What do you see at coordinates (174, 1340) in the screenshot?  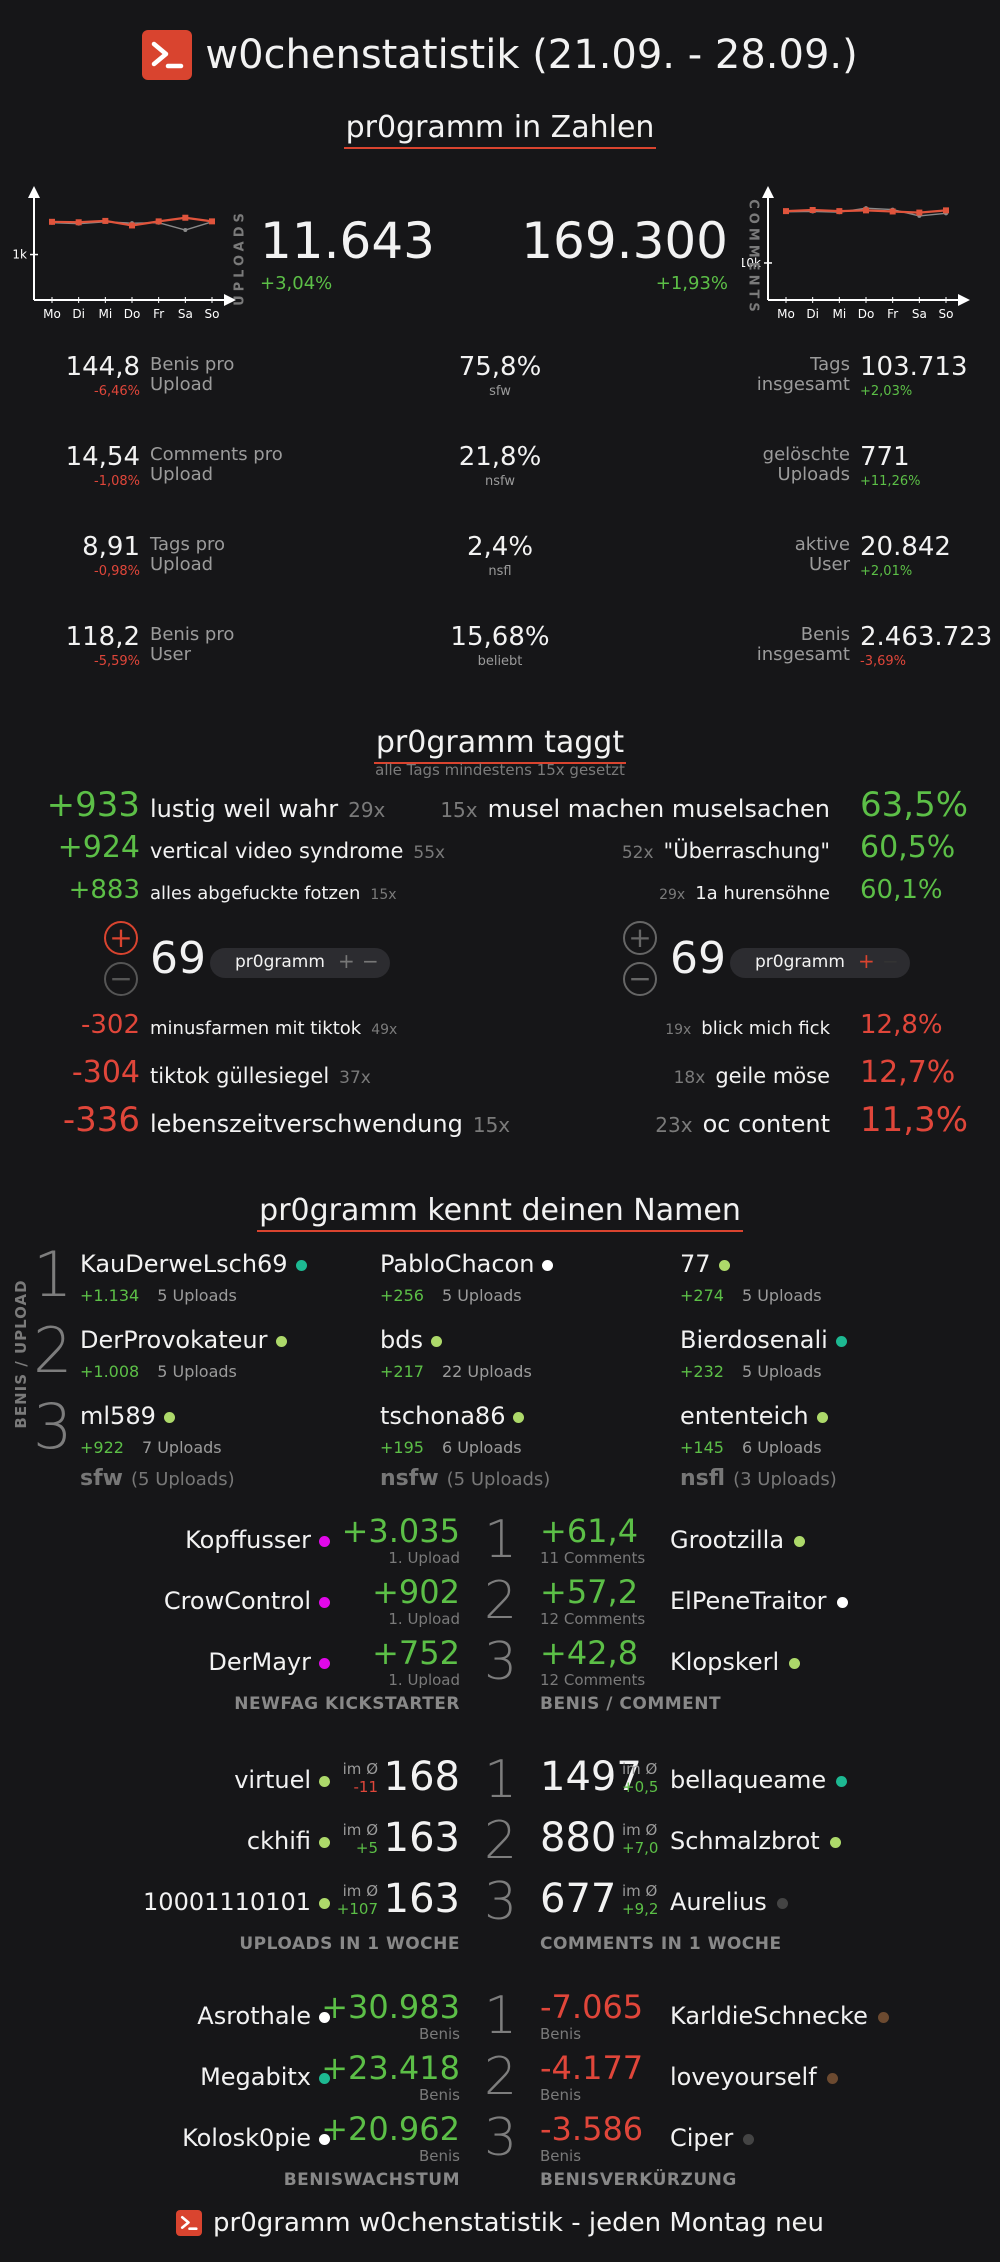 I see `username: DerProvokateur` at bounding box center [174, 1340].